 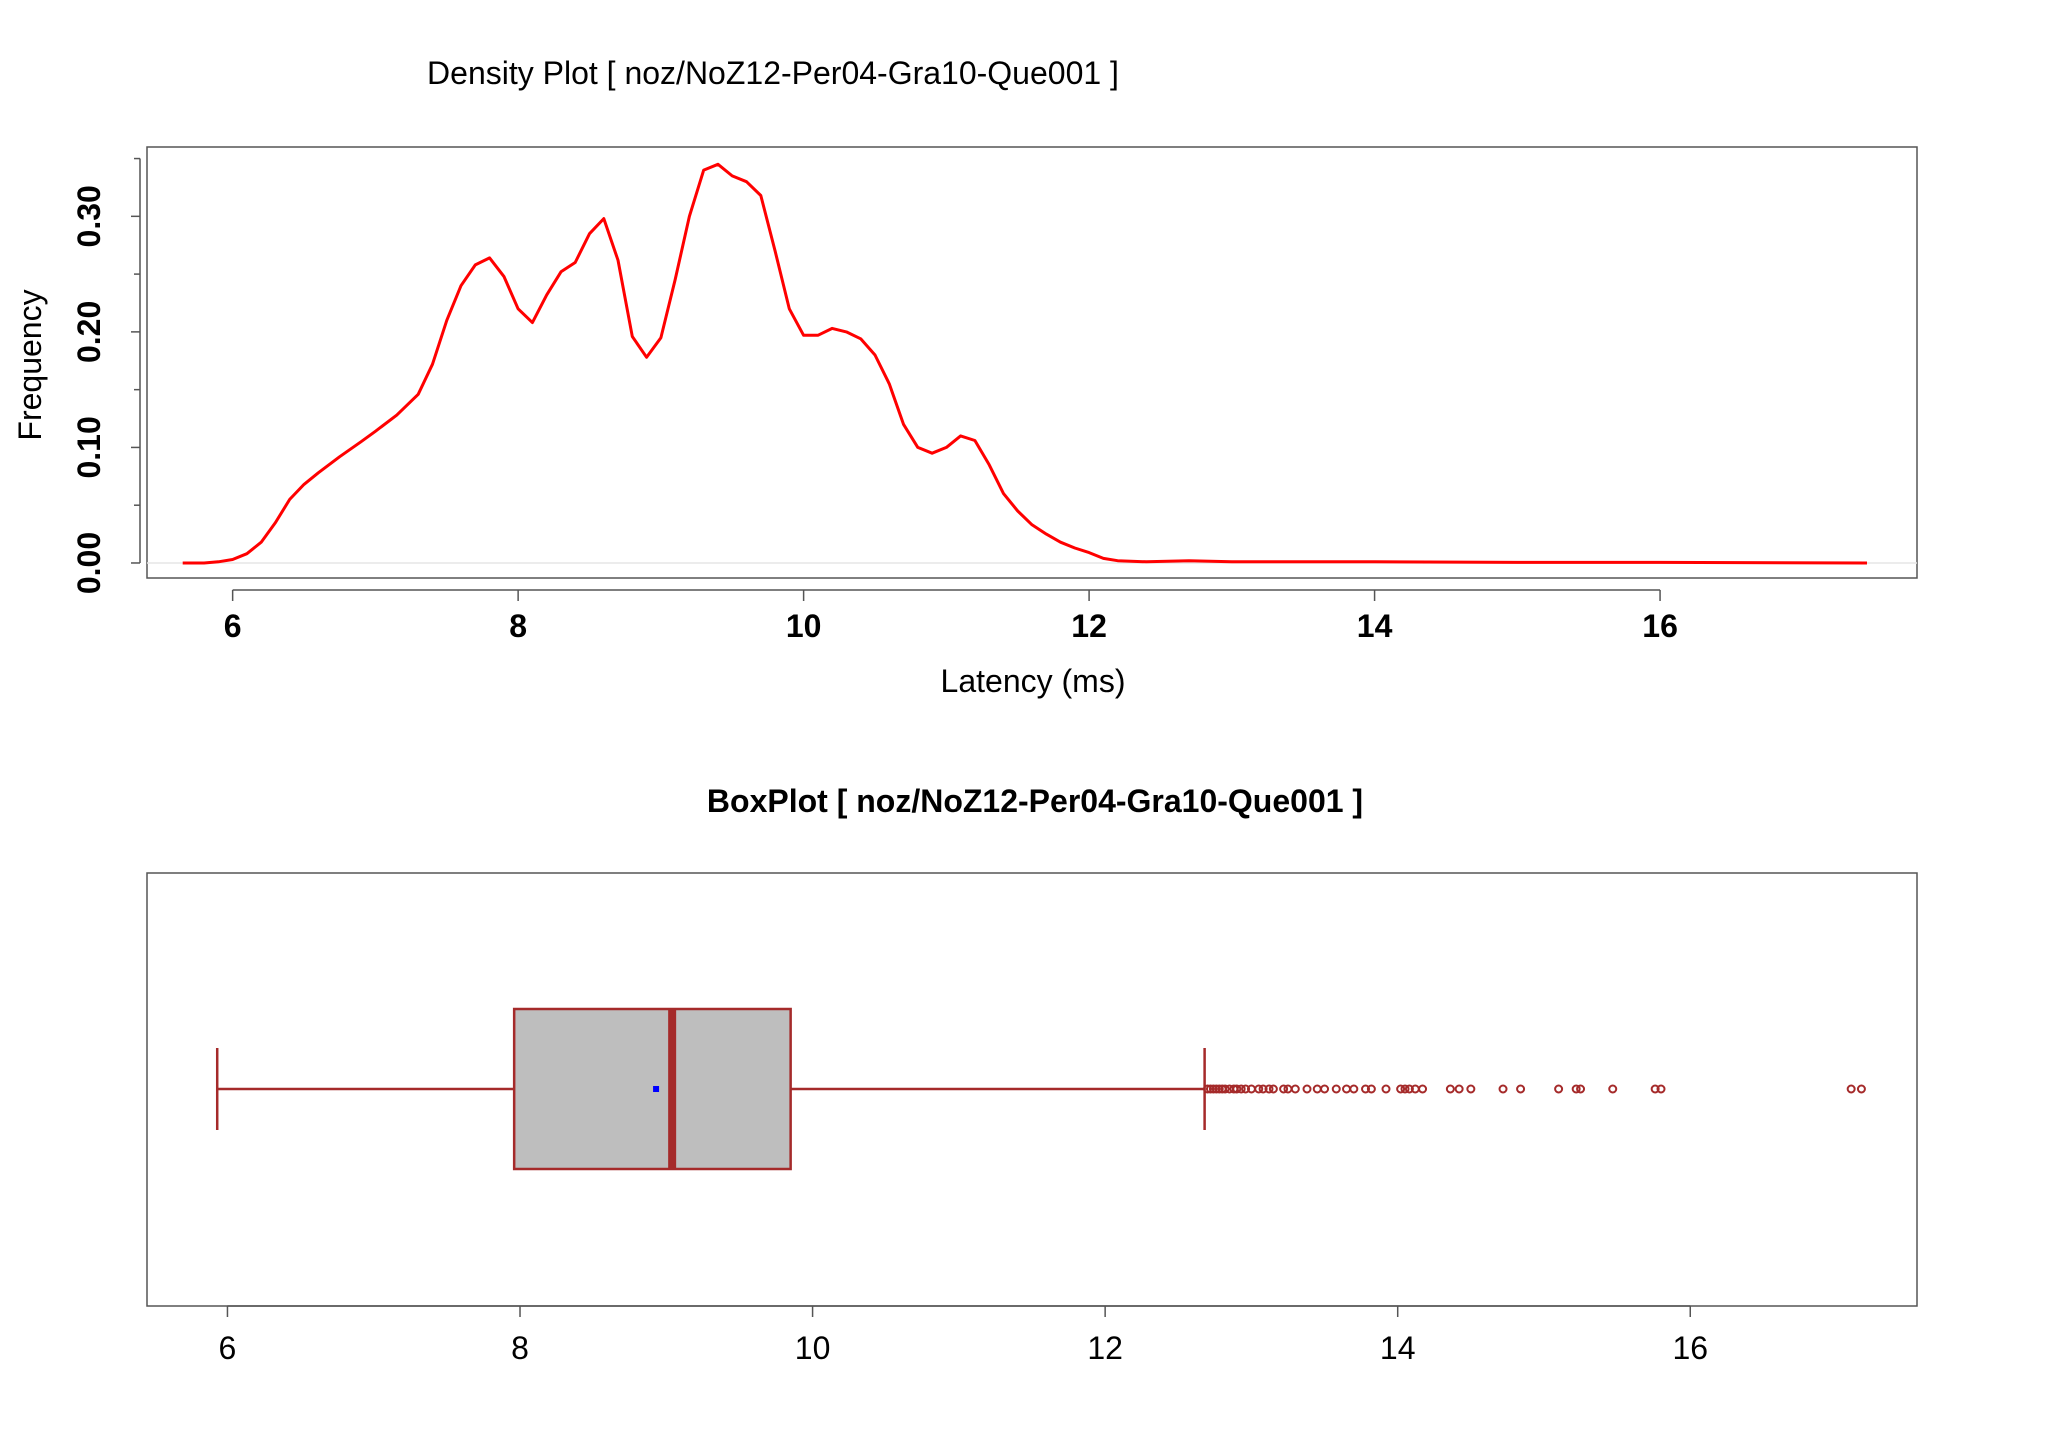 I want to click on boxplot-x-axis: 6 8 10 12 14 16, so click(x=963, y=1335).